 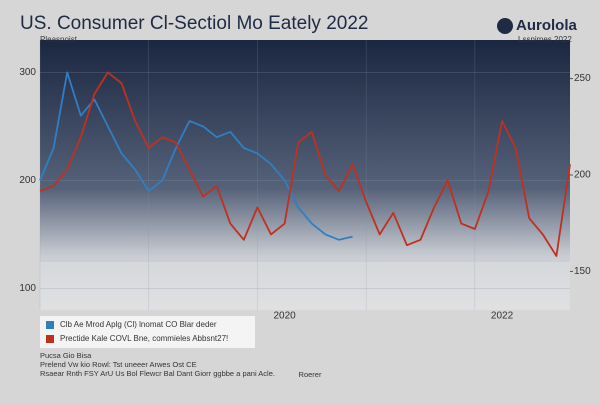 I want to click on y-tick-label: 200, so click(x=27, y=180).